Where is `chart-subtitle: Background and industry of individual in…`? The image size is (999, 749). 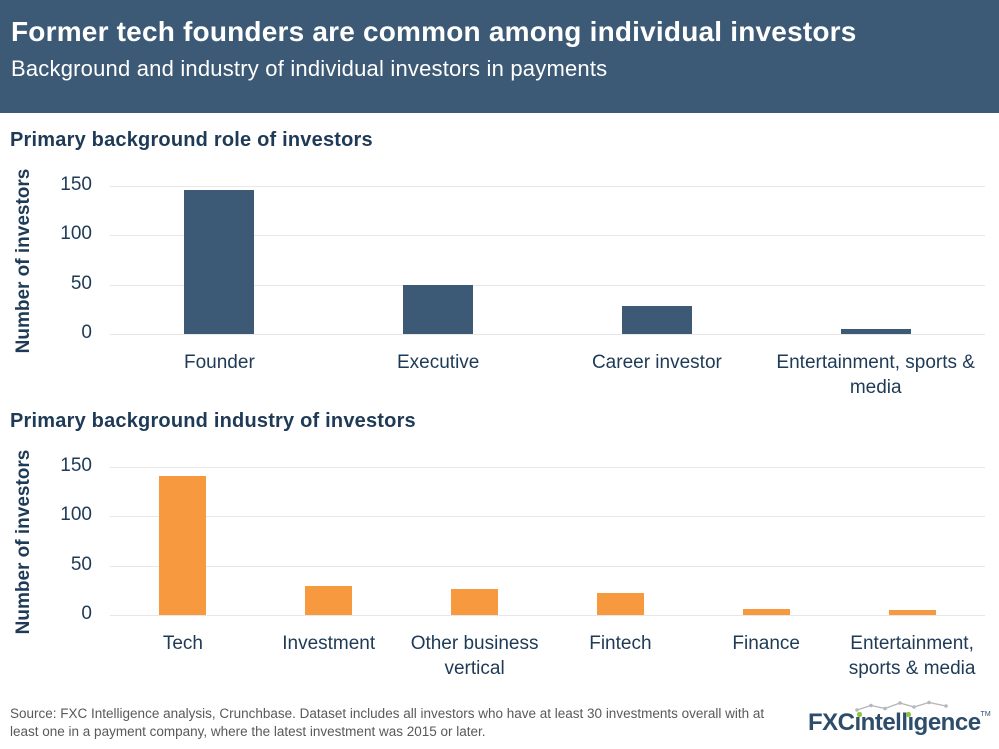
chart-subtitle: Background and industry of individual in… is located at coordinates (309, 68).